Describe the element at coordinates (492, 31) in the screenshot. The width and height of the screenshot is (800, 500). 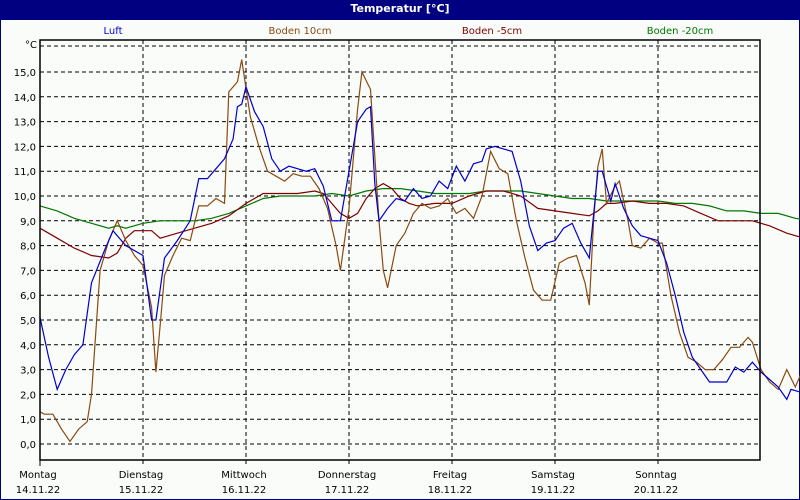
I see `legend-item: Boden -5cm` at that location.